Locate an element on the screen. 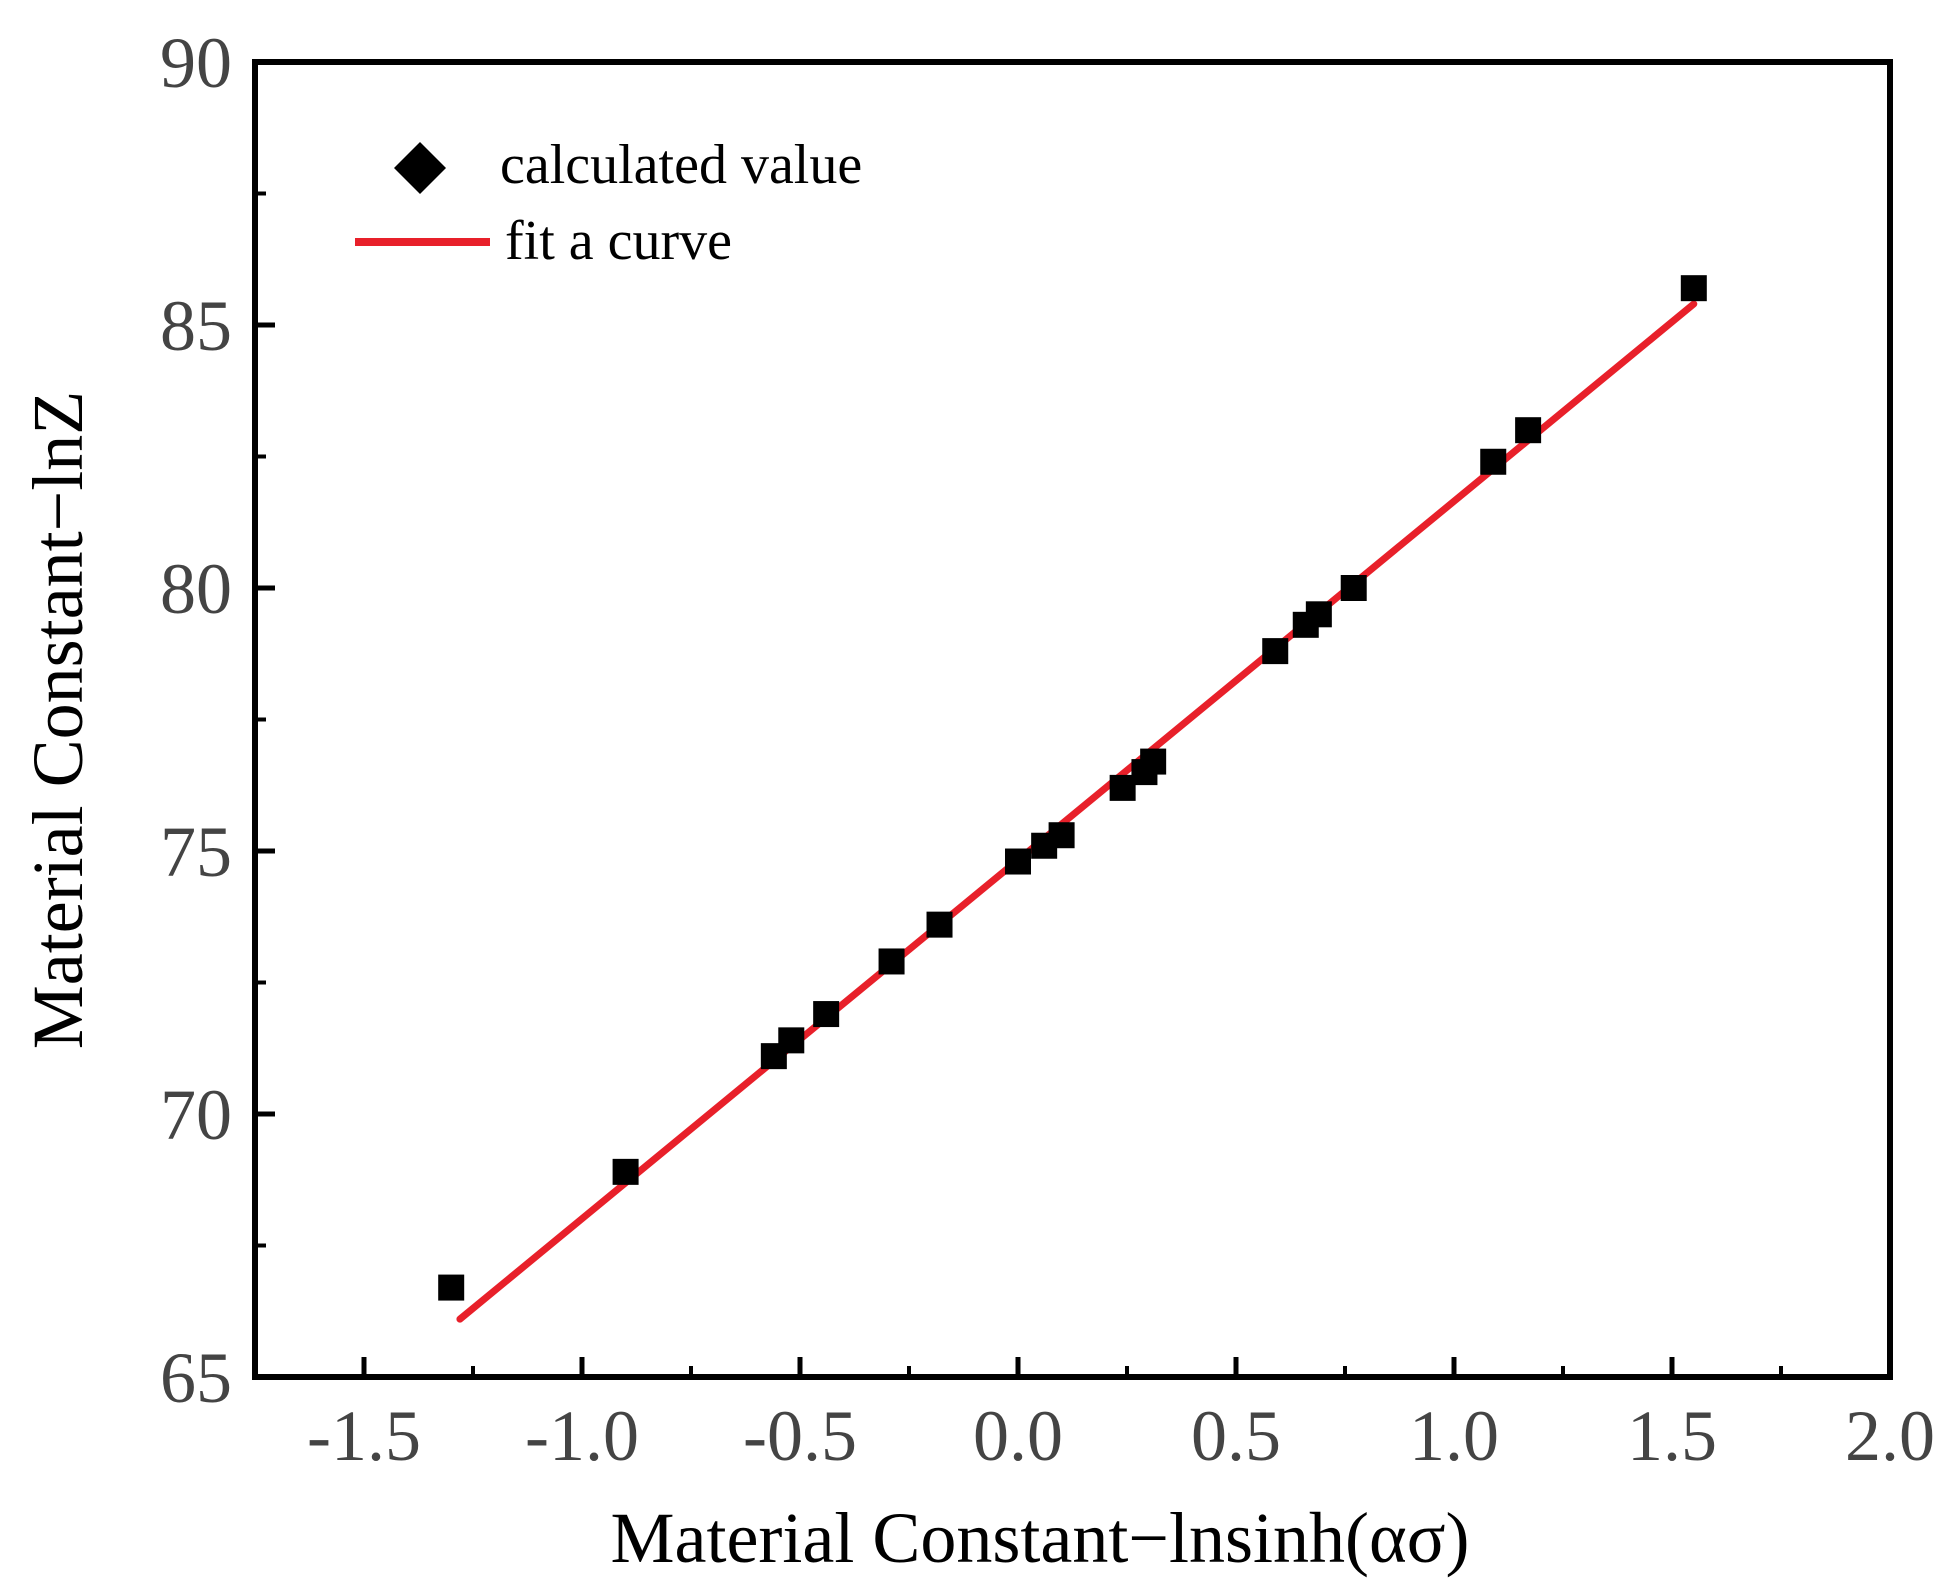 The image size is (1948, 1592). x-tick-label: 0.0 is located at coordinates (1018, 1436).